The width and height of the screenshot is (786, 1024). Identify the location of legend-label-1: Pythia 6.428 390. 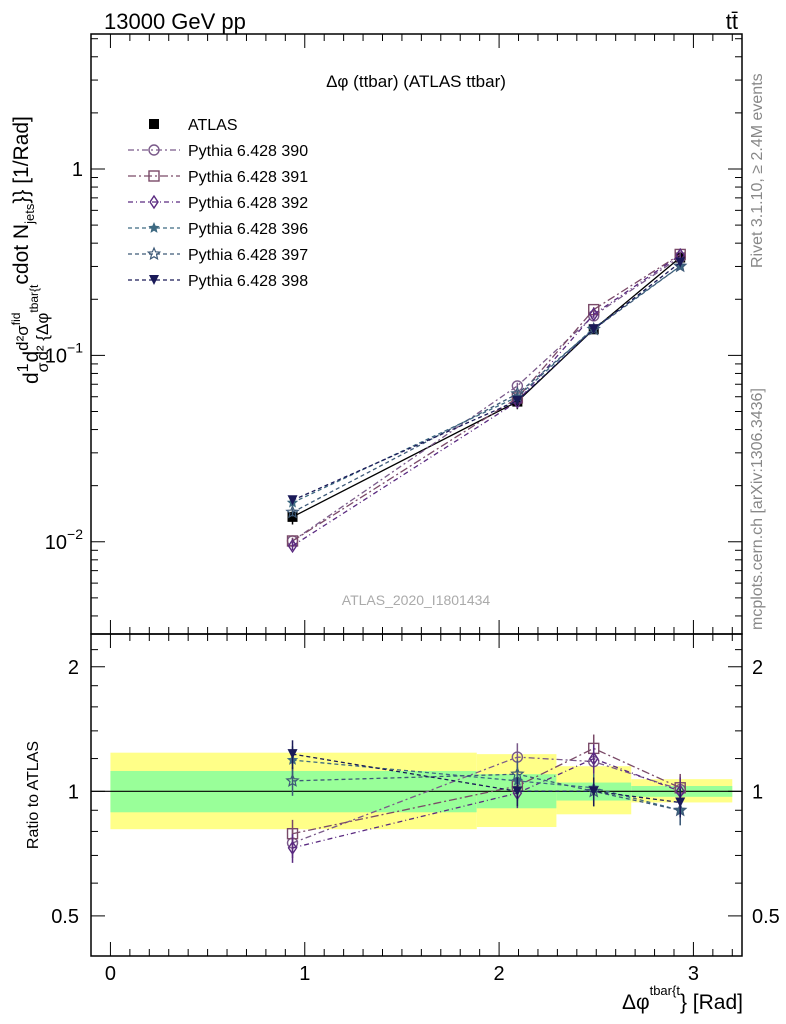
(248, 151).